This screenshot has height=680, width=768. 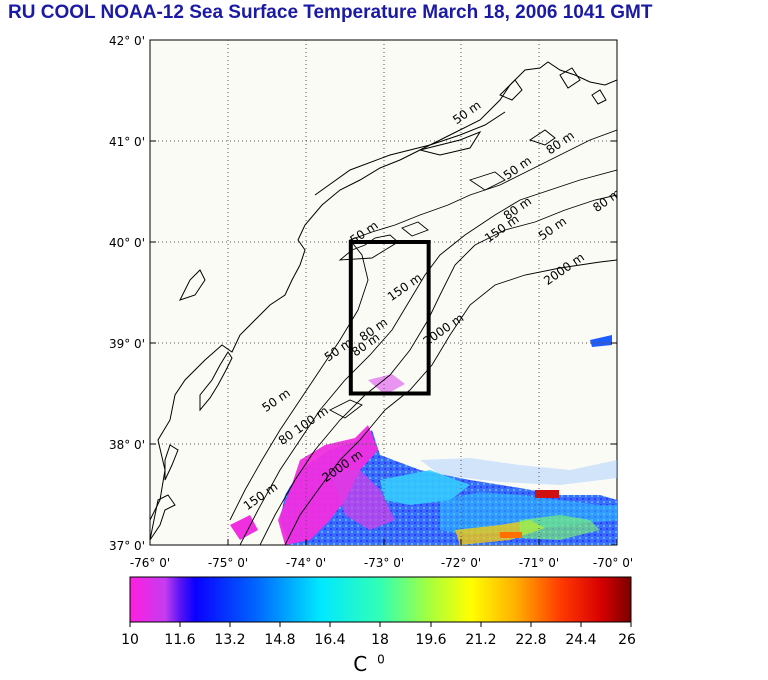 What do you see at coordinates (127, 344) in the screenshot?
I see `lat-label: 39° 0'` at bounding box center [127, 344].